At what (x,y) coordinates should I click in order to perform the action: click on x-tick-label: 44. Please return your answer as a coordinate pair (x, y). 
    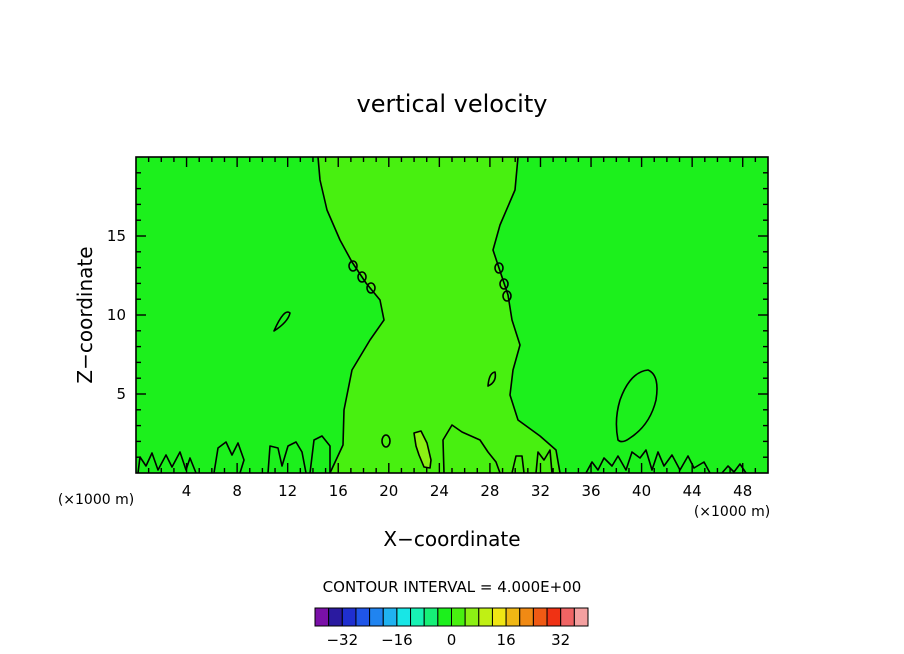
    Looking at the image, I should click on (692, 491).